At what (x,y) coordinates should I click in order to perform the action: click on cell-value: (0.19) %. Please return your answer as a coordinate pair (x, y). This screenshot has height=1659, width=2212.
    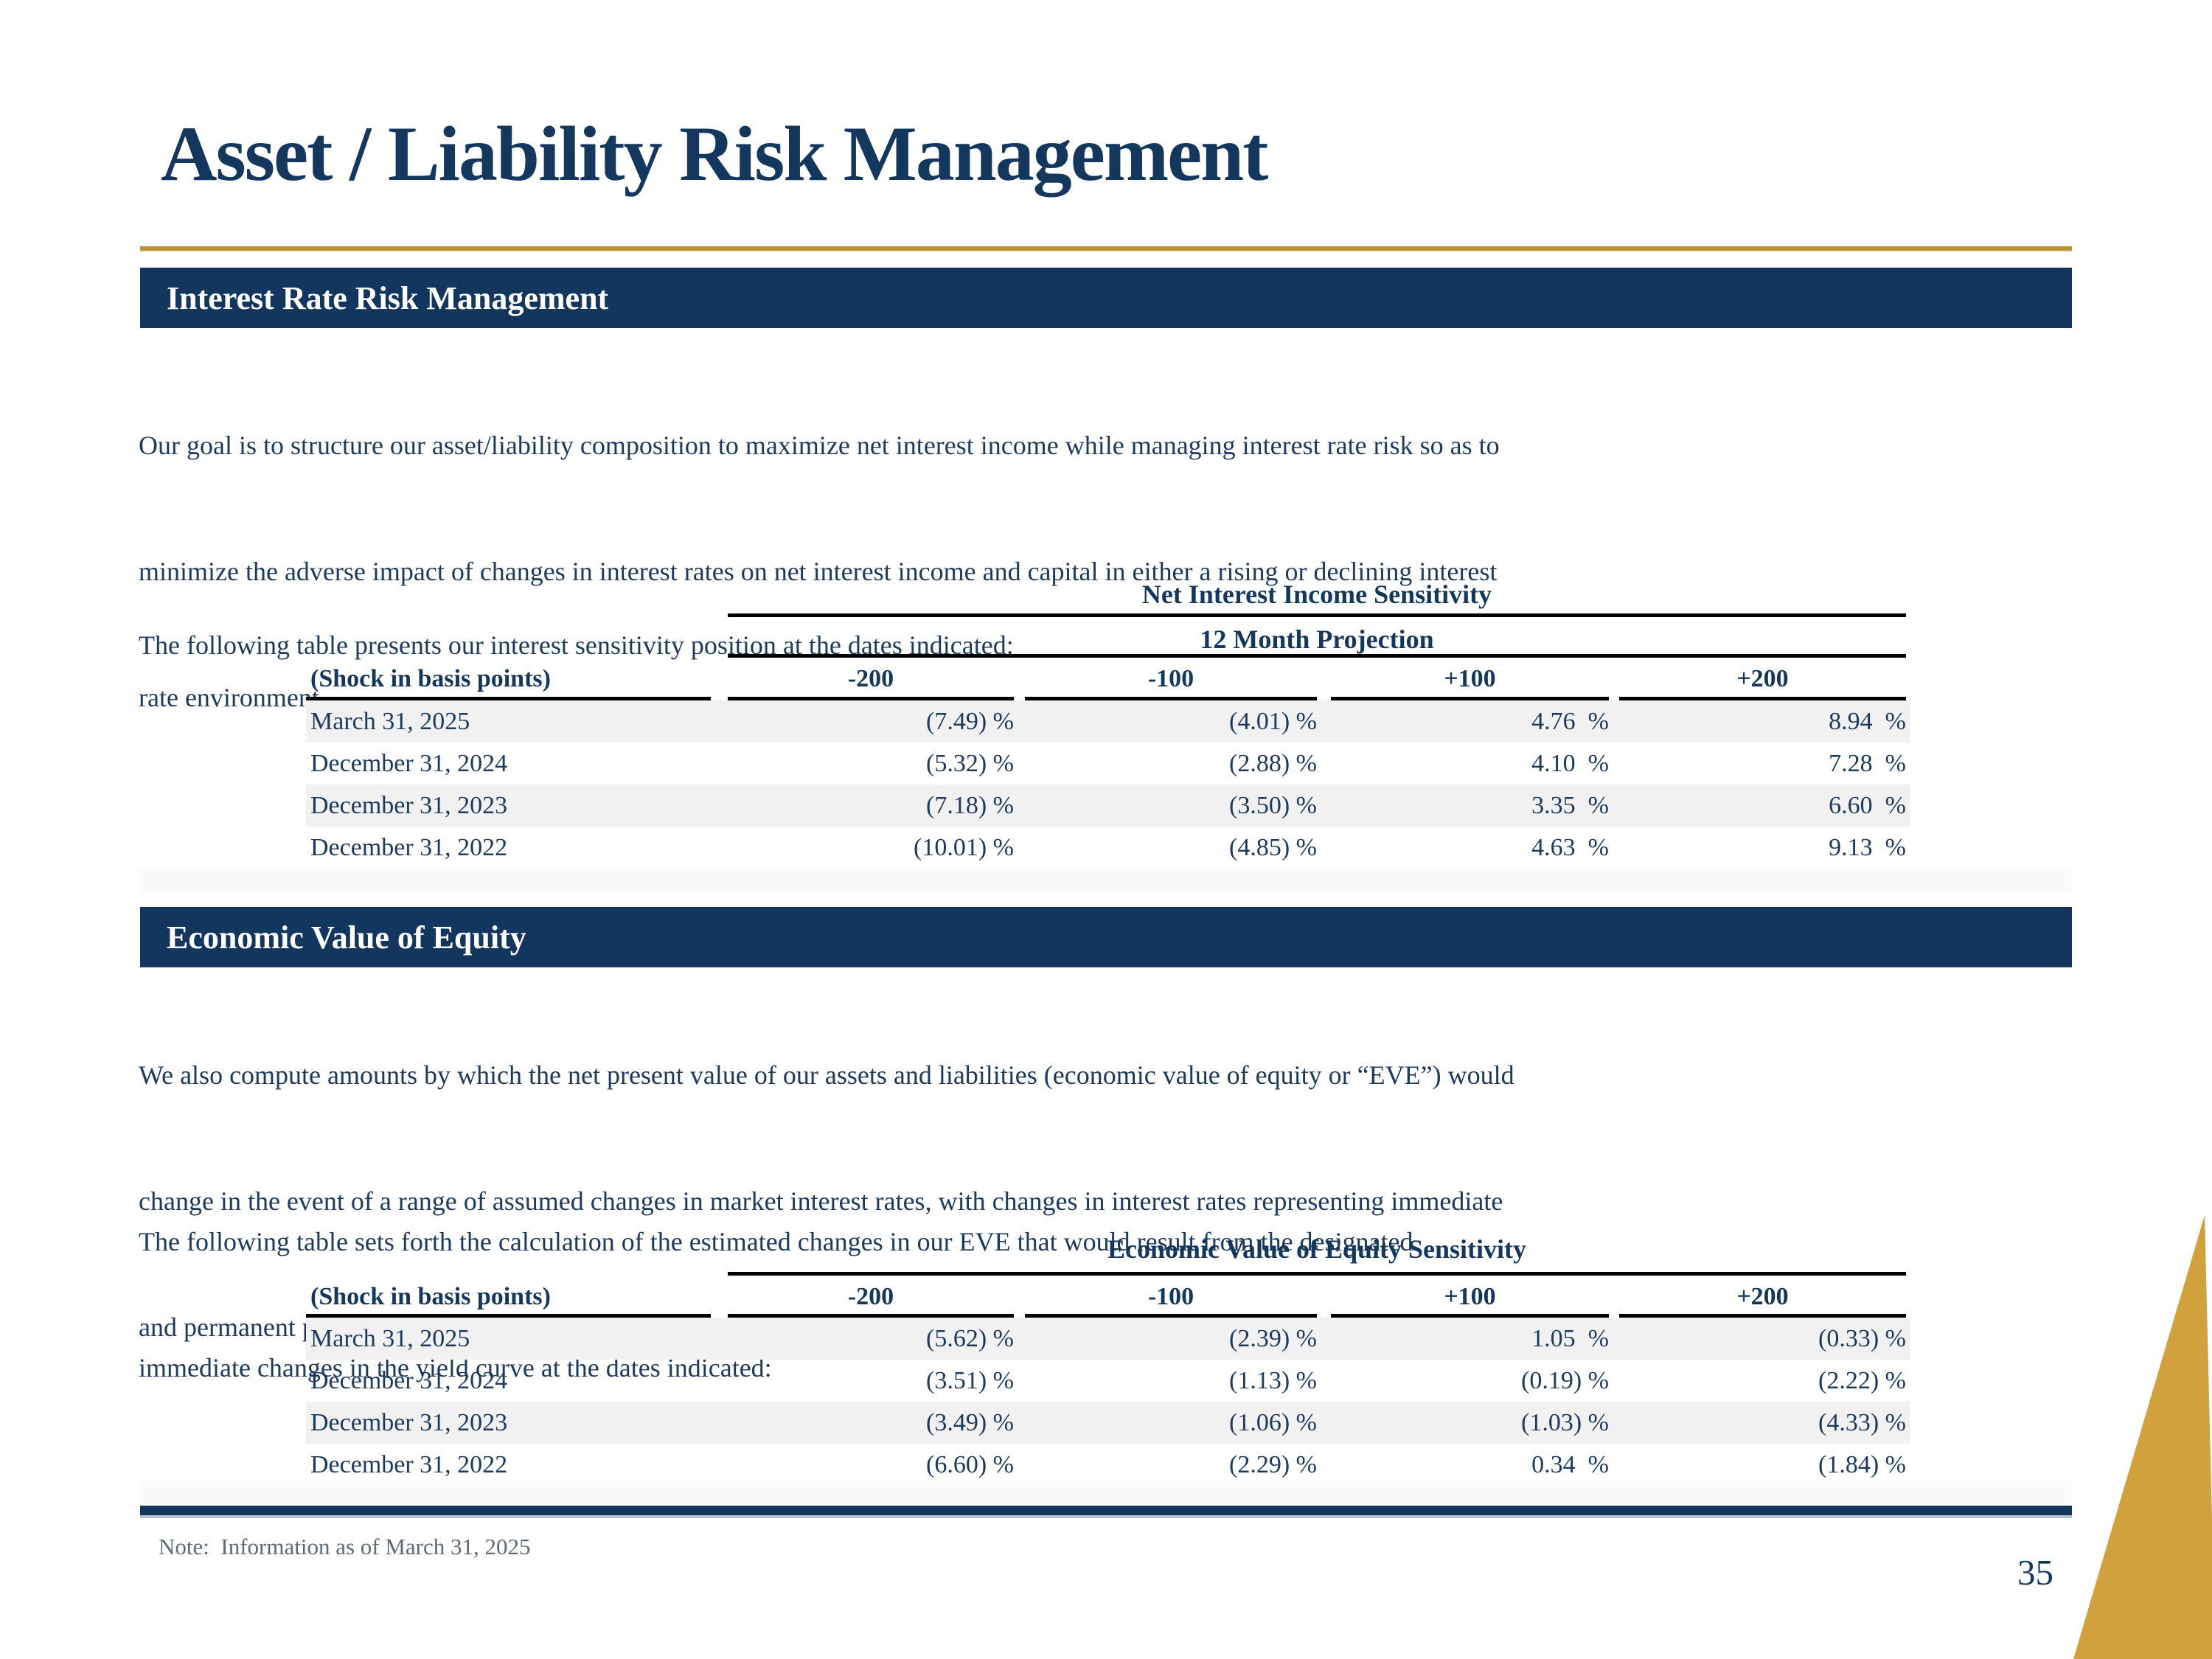
    Looking at the image, I should click on (1565, 1380).